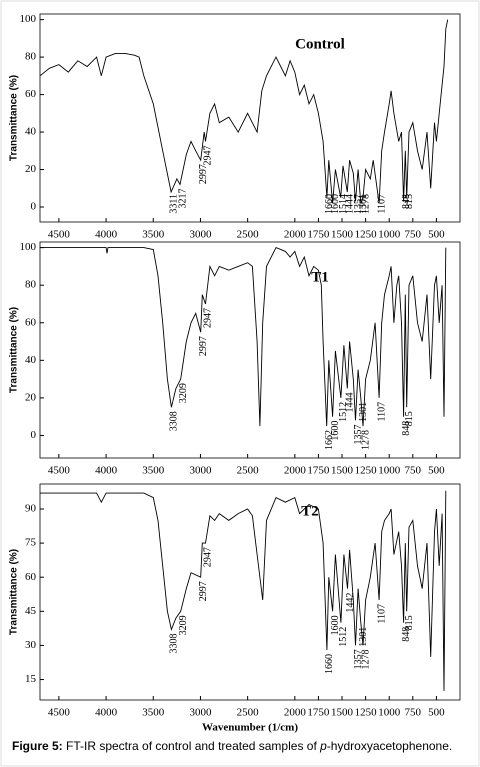  Describe the element at coordinates (389, 746) in the screenshot. I see `caption-end: -hydroxyacetophenone.` at that location.